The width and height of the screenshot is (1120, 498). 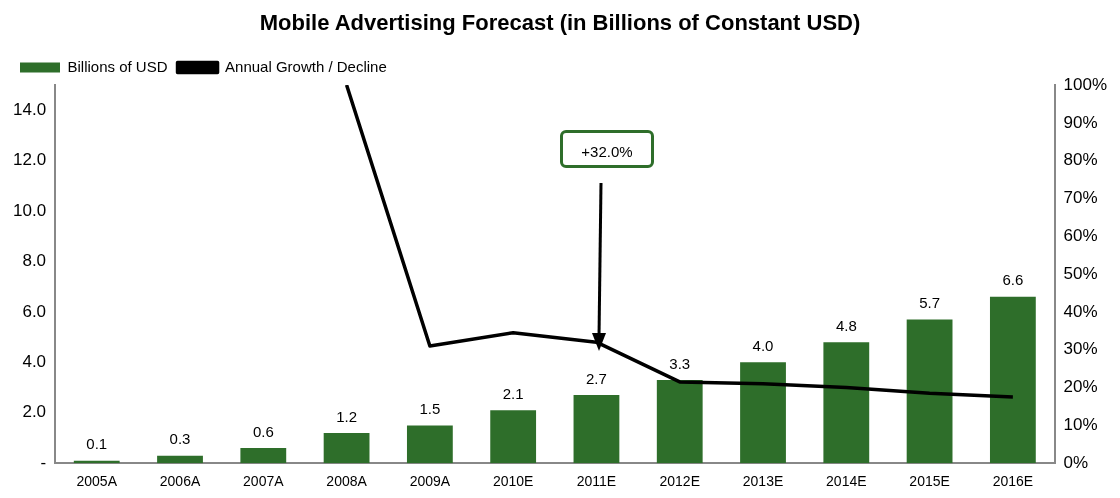 I want to click on y2-tick-label: 30%, so click(x=1080, y=349).